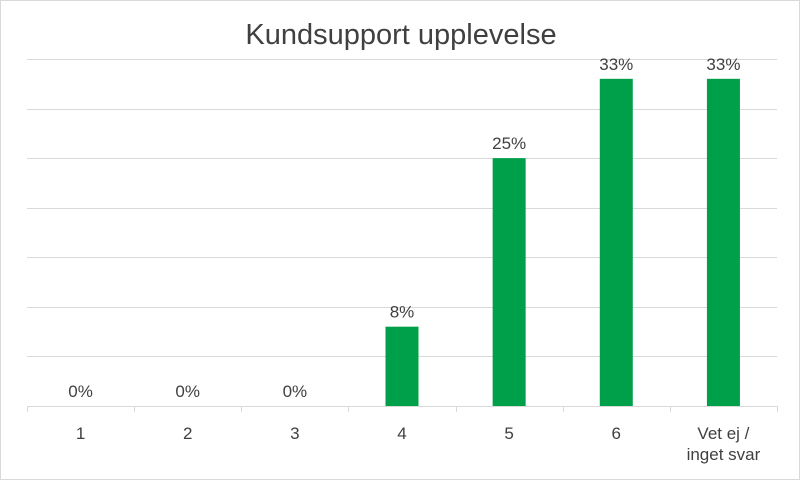 The height and width of the screenshot is (481, 800). I want to click on data-label: 8%, so click(402, 312).